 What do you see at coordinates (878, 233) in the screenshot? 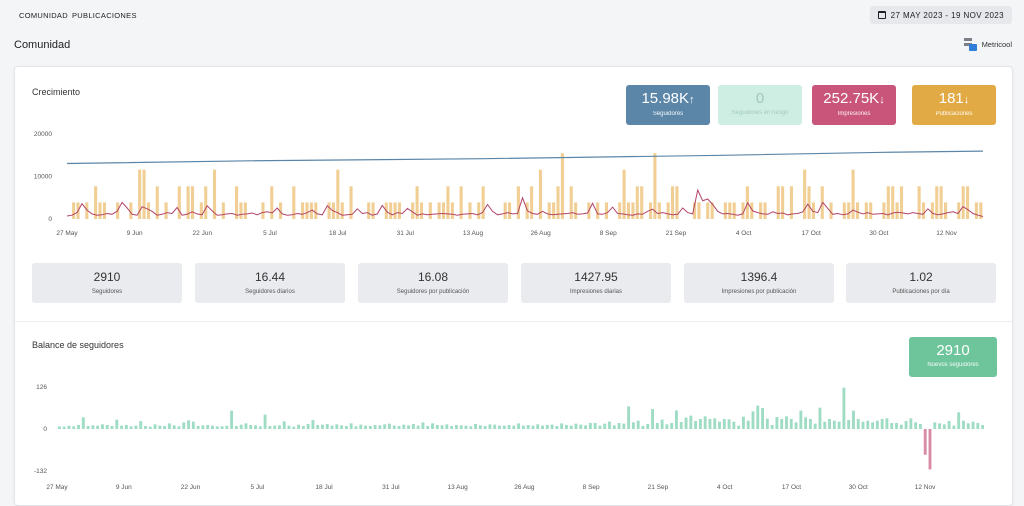
I see `growth-x-tick: 30 Oct` at bounding box center [878, 233].